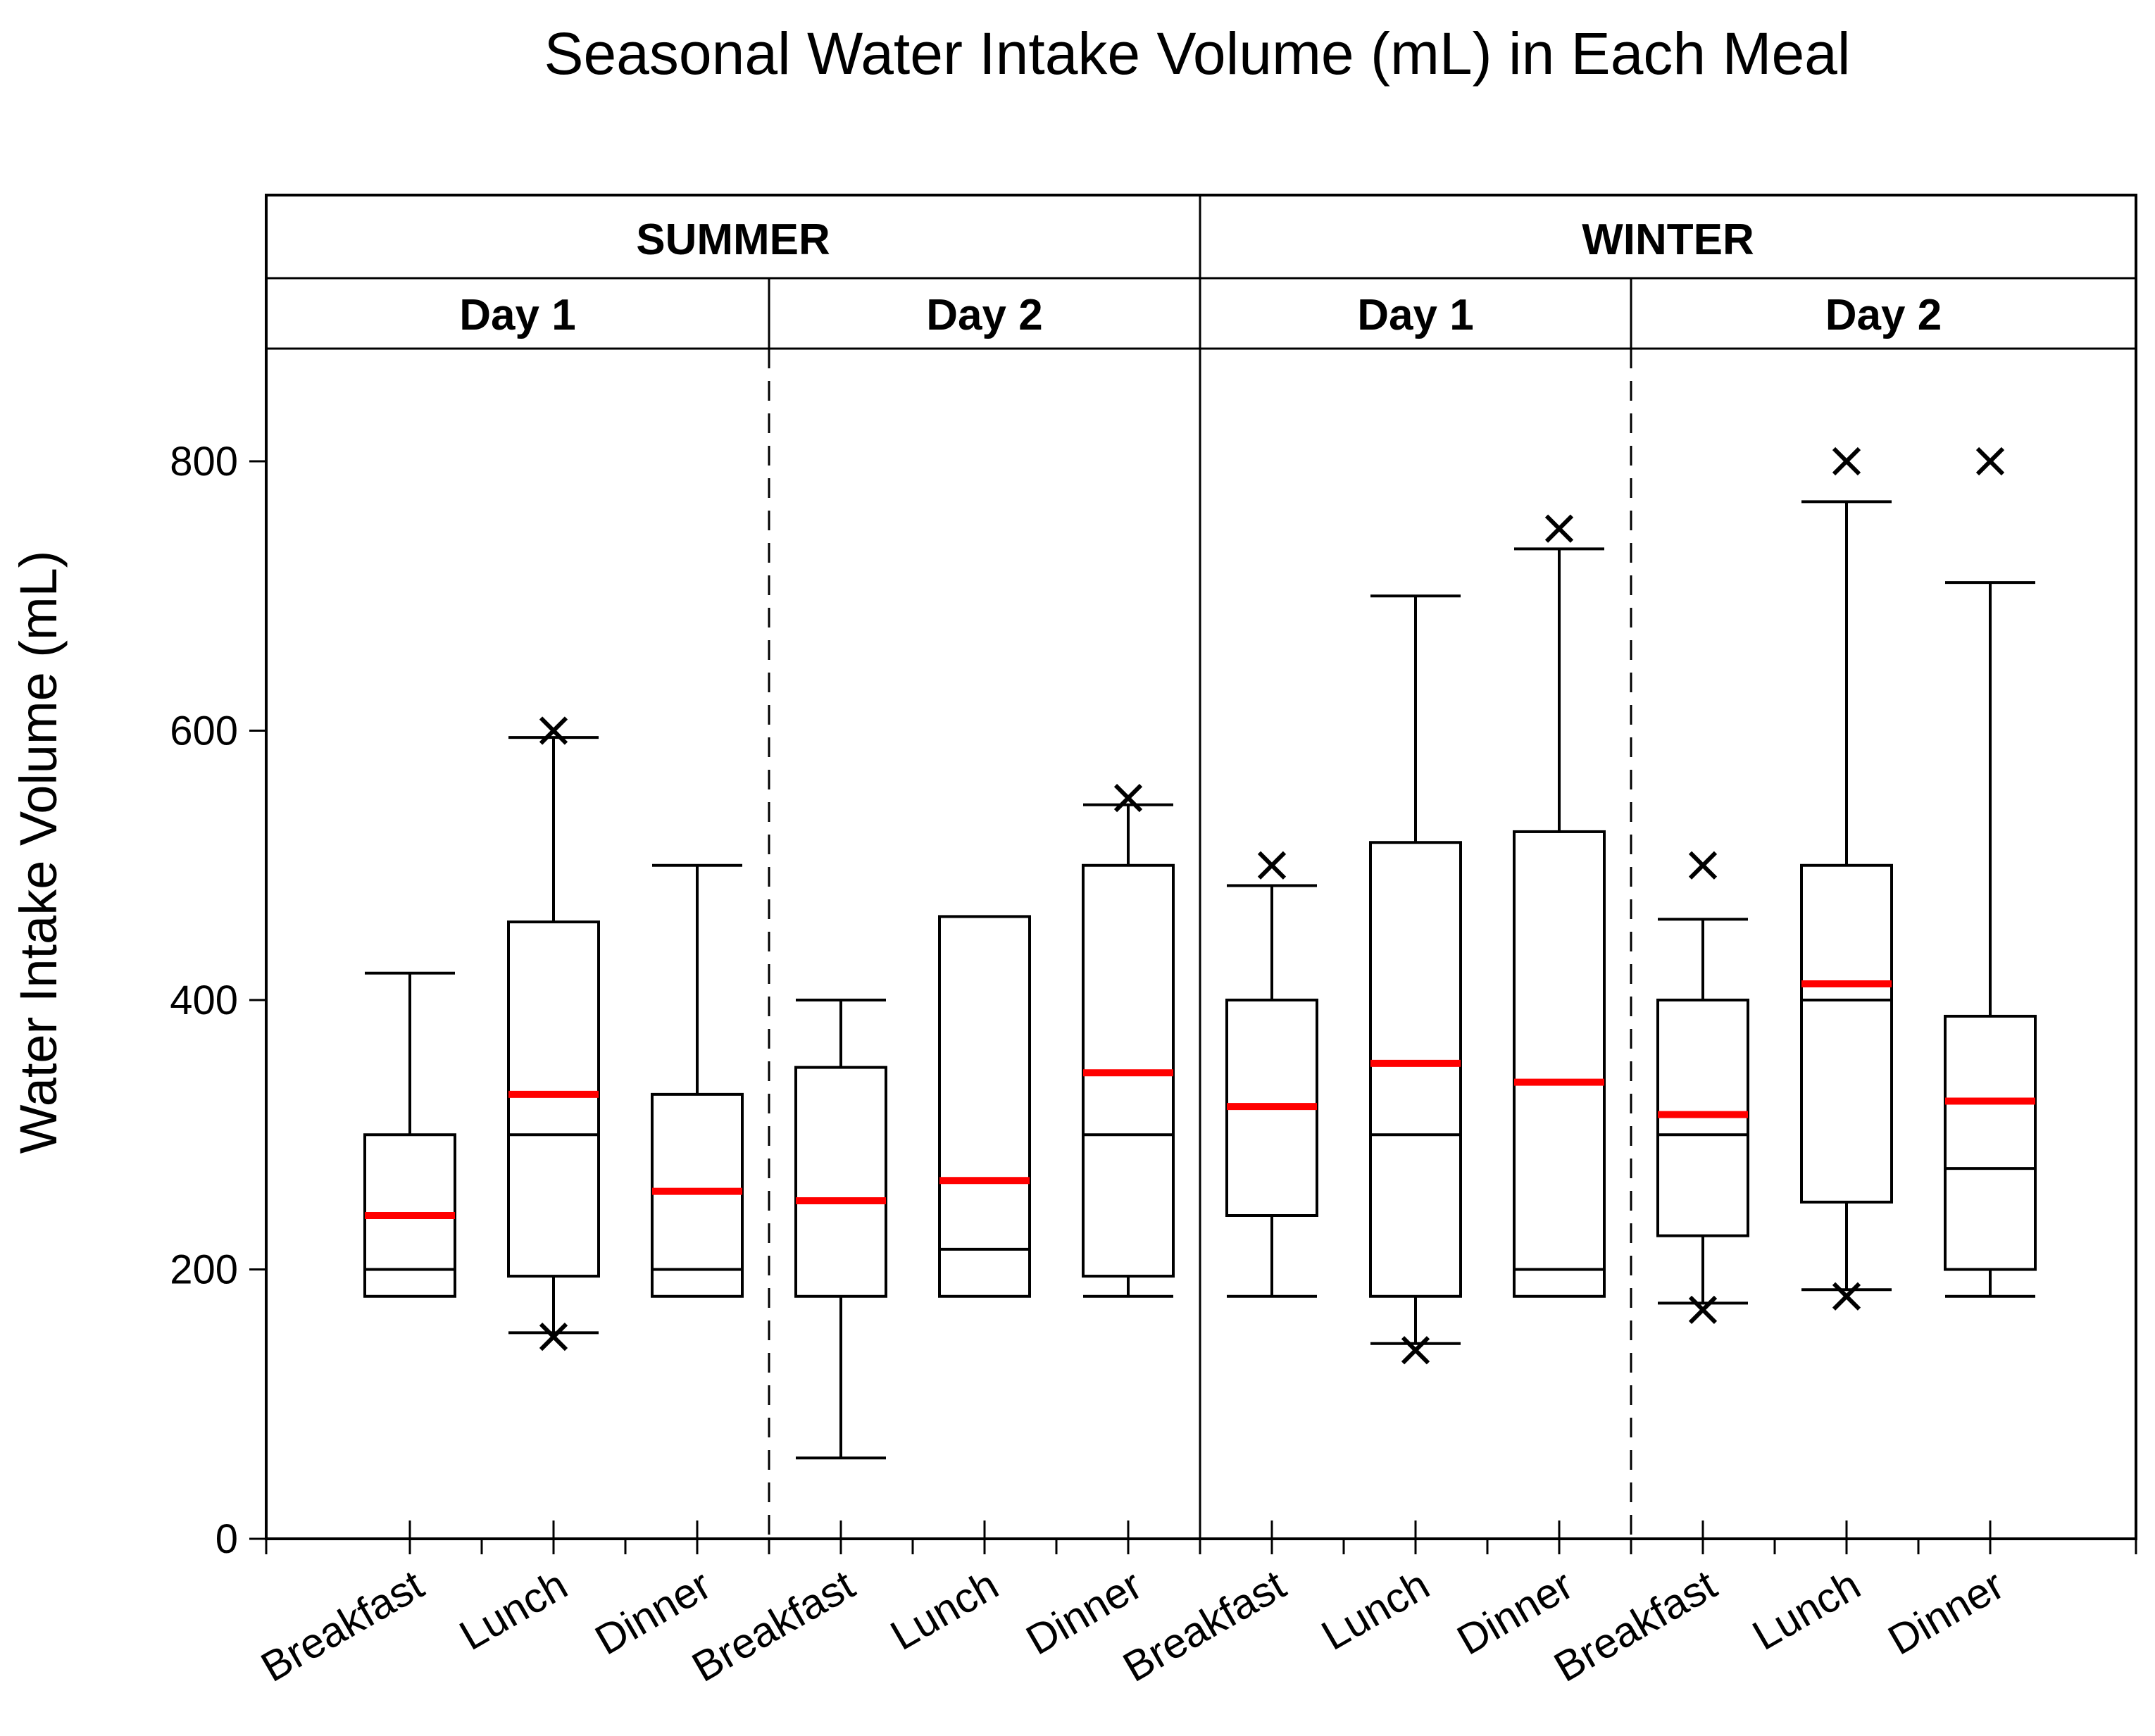 Image resolution: width=2155 pixels, height=1736 pixels. I want to click on y-tick-label: 600, so click(204, 731).